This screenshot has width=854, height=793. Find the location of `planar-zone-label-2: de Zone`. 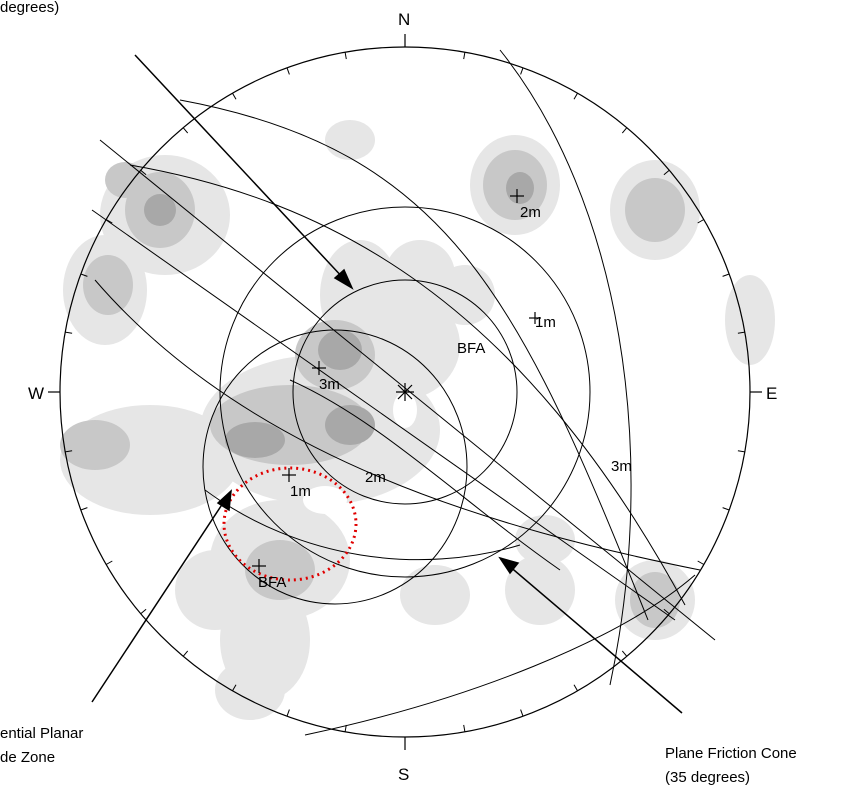

planar-zone-label-2: de Zone is located at coordinates (27, 757).